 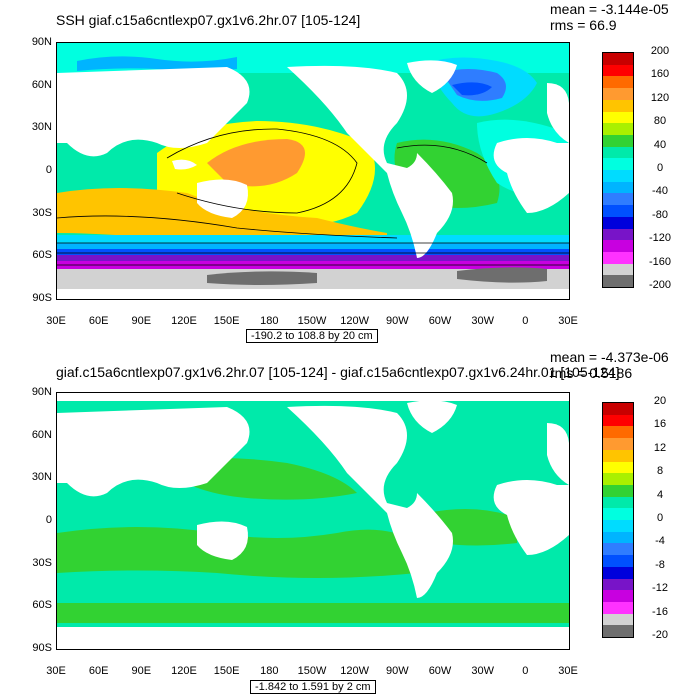 What do you see at coordinates (269, 321) in the screenshot?
I see `panel1-lon-label: 180` at bounding box center [269, 321].